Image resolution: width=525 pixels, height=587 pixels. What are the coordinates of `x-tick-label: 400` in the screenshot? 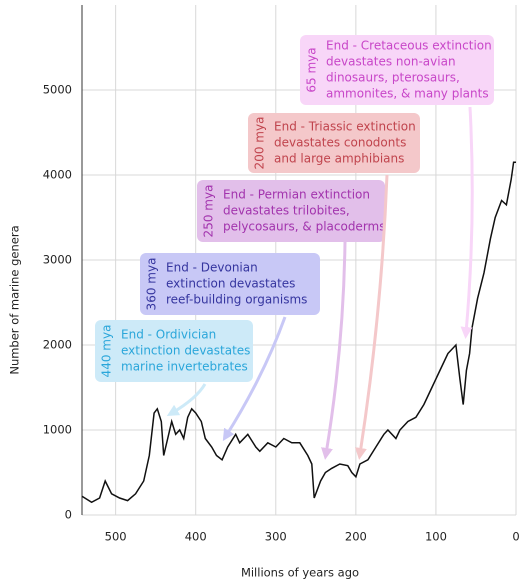 It's located at (196, 537).